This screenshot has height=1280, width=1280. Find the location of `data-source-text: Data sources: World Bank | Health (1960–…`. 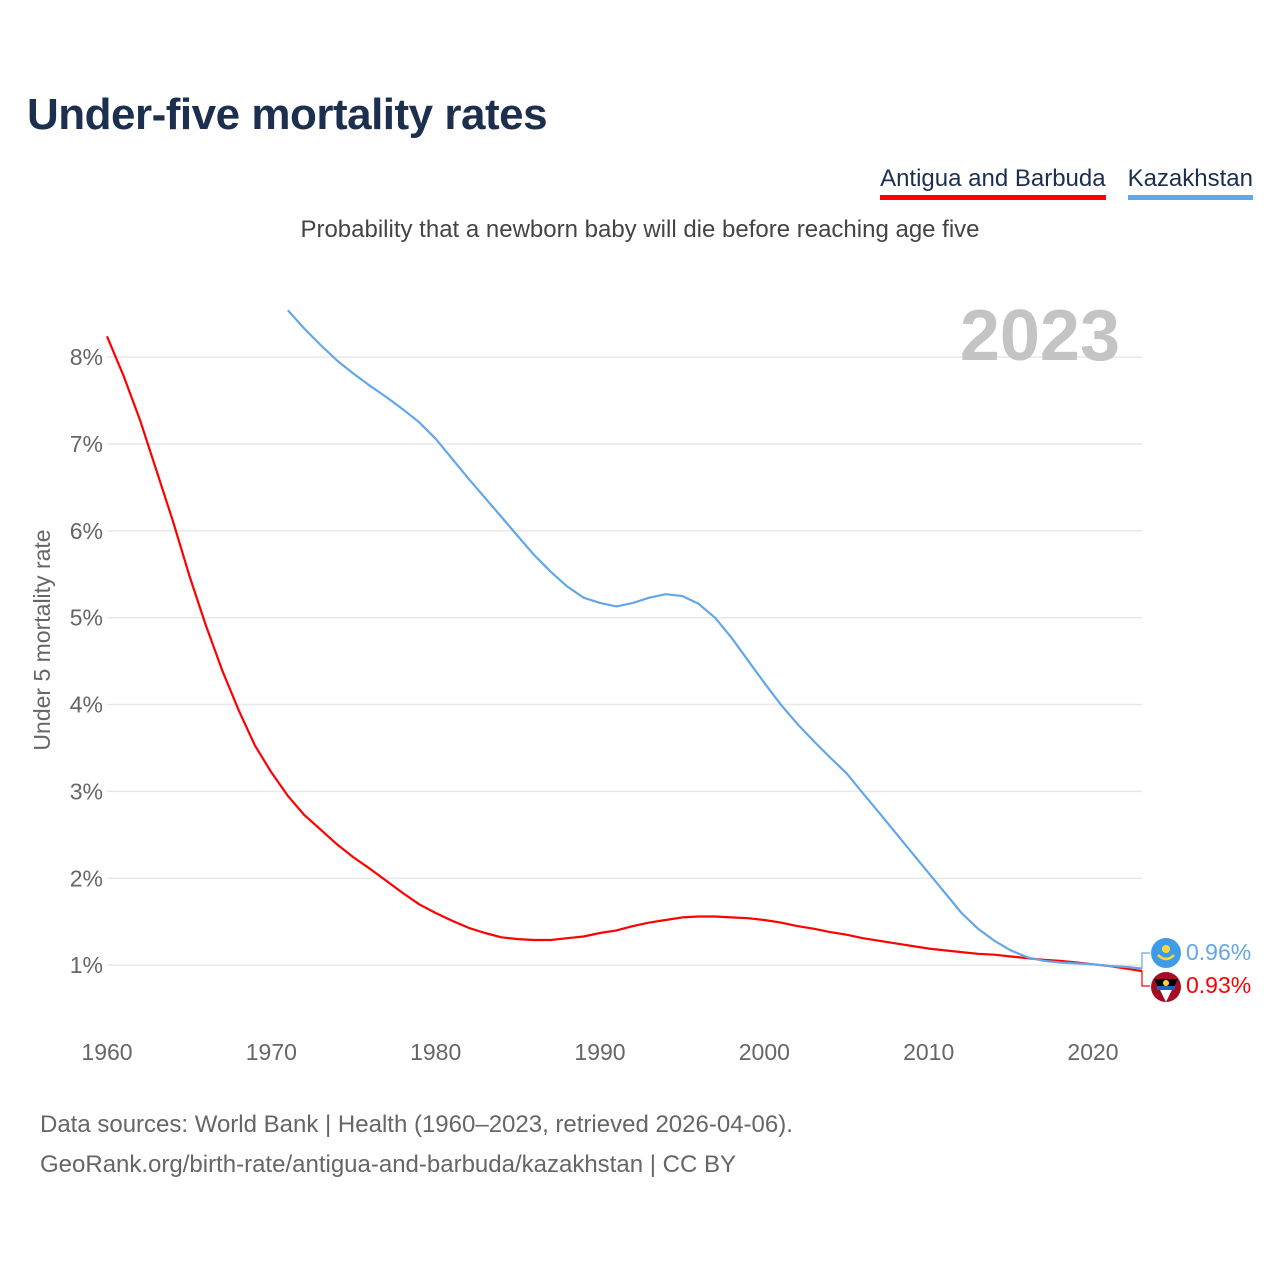

data-source-text: Data sources: World Bank | Health (1960–… is located at coordinates (416, 1124).